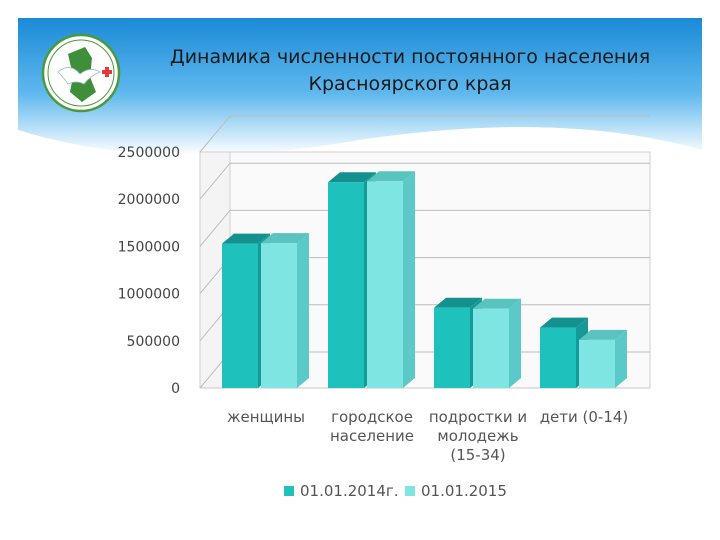 This screenshot has height=540, width=720. Describe the element at coordinates (372, 436) in the screenshot. I see `x-category-label: население` at that location.